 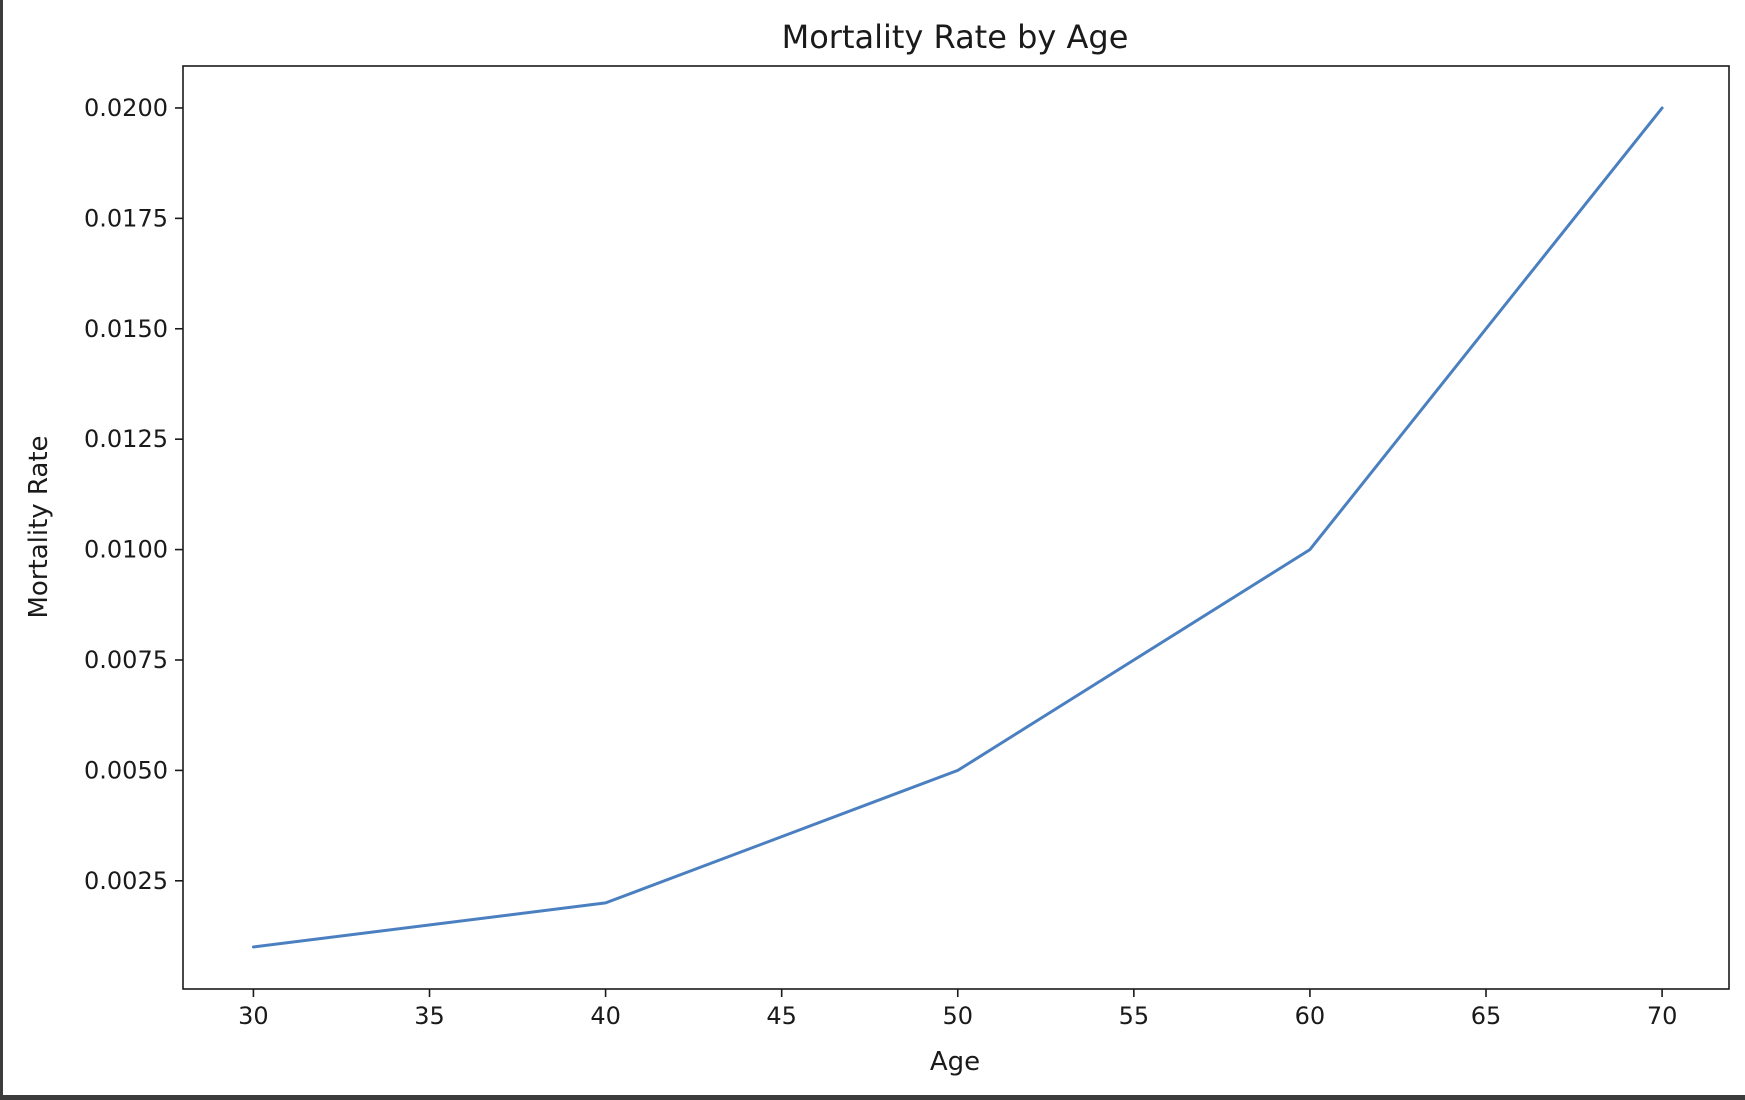 What do you see at coordinates (126, 660) in the screenshot?
I see `y-tick-label: 0.0075` at bounding box center [126, 660].